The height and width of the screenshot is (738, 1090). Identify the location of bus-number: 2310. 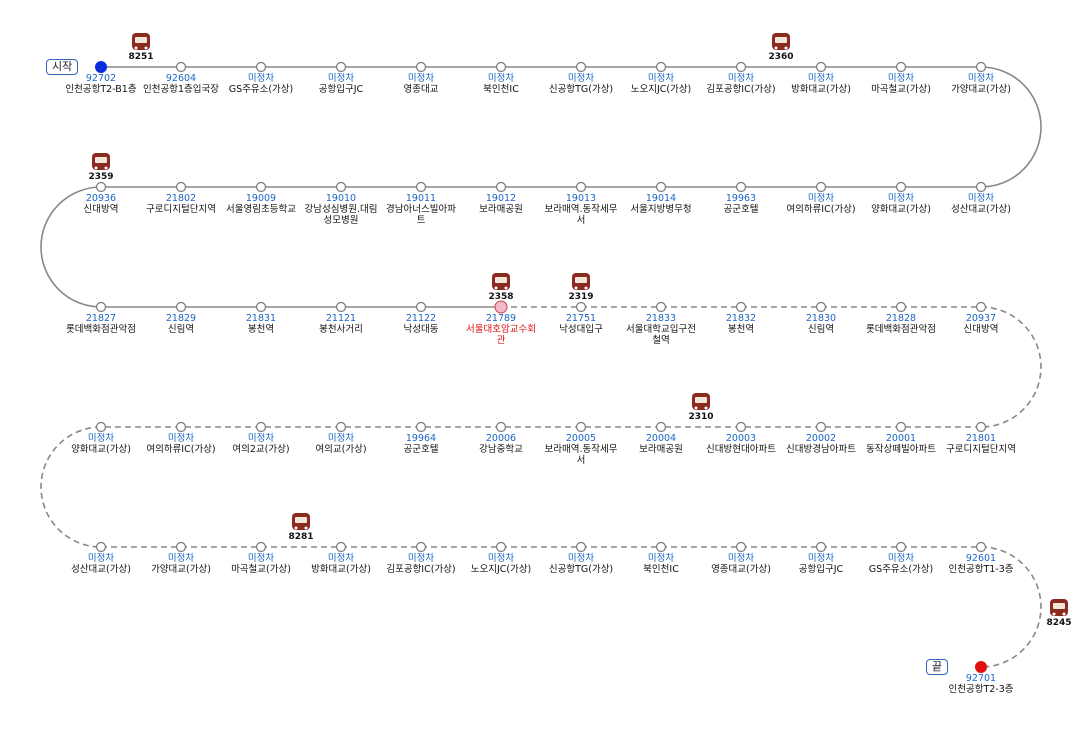
(701, 417).